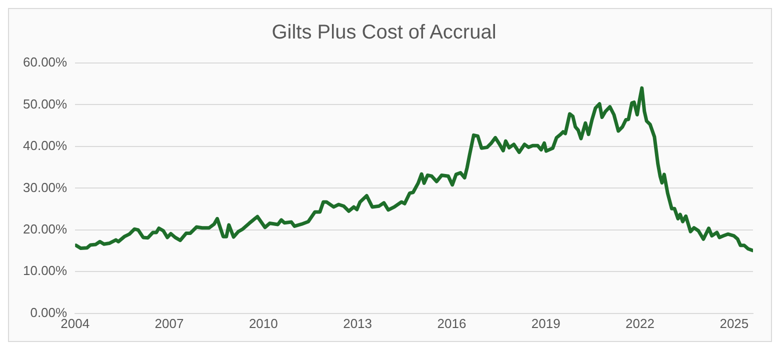 The height and width of the screenshot is (350, 780). I want to click on x-tick-label: 2010, so click(263, 323).